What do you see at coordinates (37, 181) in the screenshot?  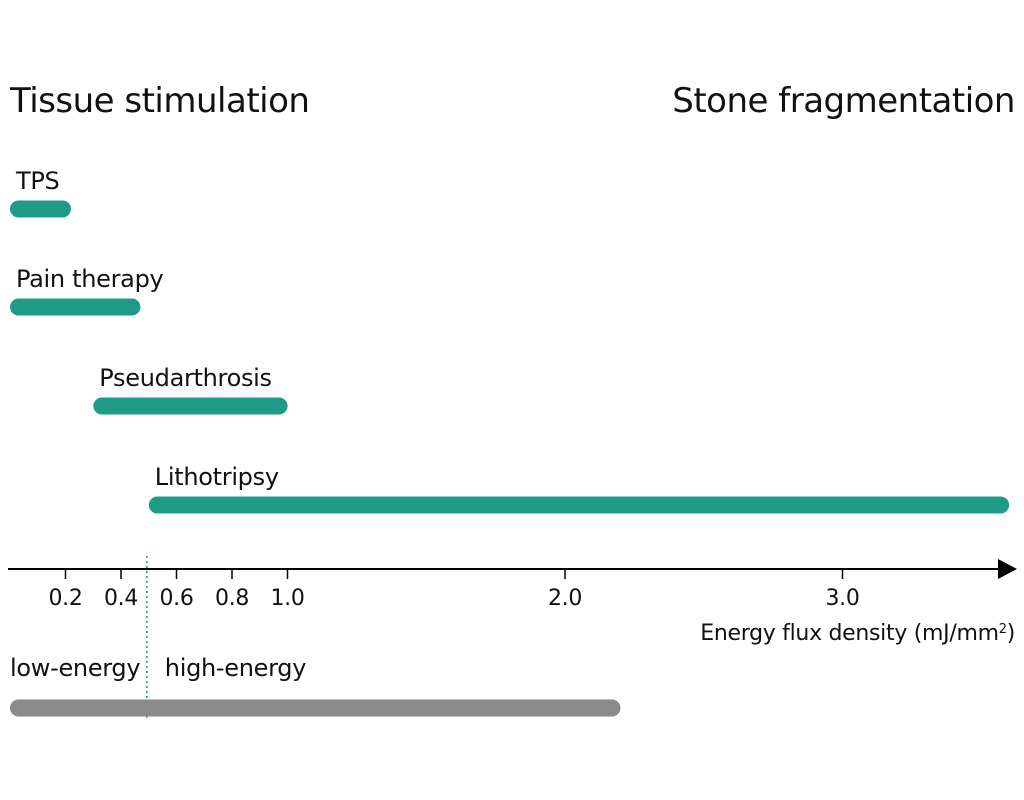 I see `bar-label-tps: TPS` at bounding box center [37, 181].